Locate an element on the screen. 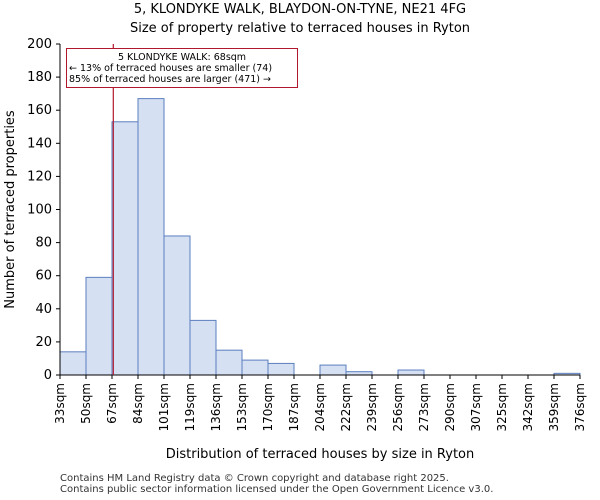 This screenshot has height=500, width=600. x-tick-label: 84sqm is located at coordinates (138, 403).